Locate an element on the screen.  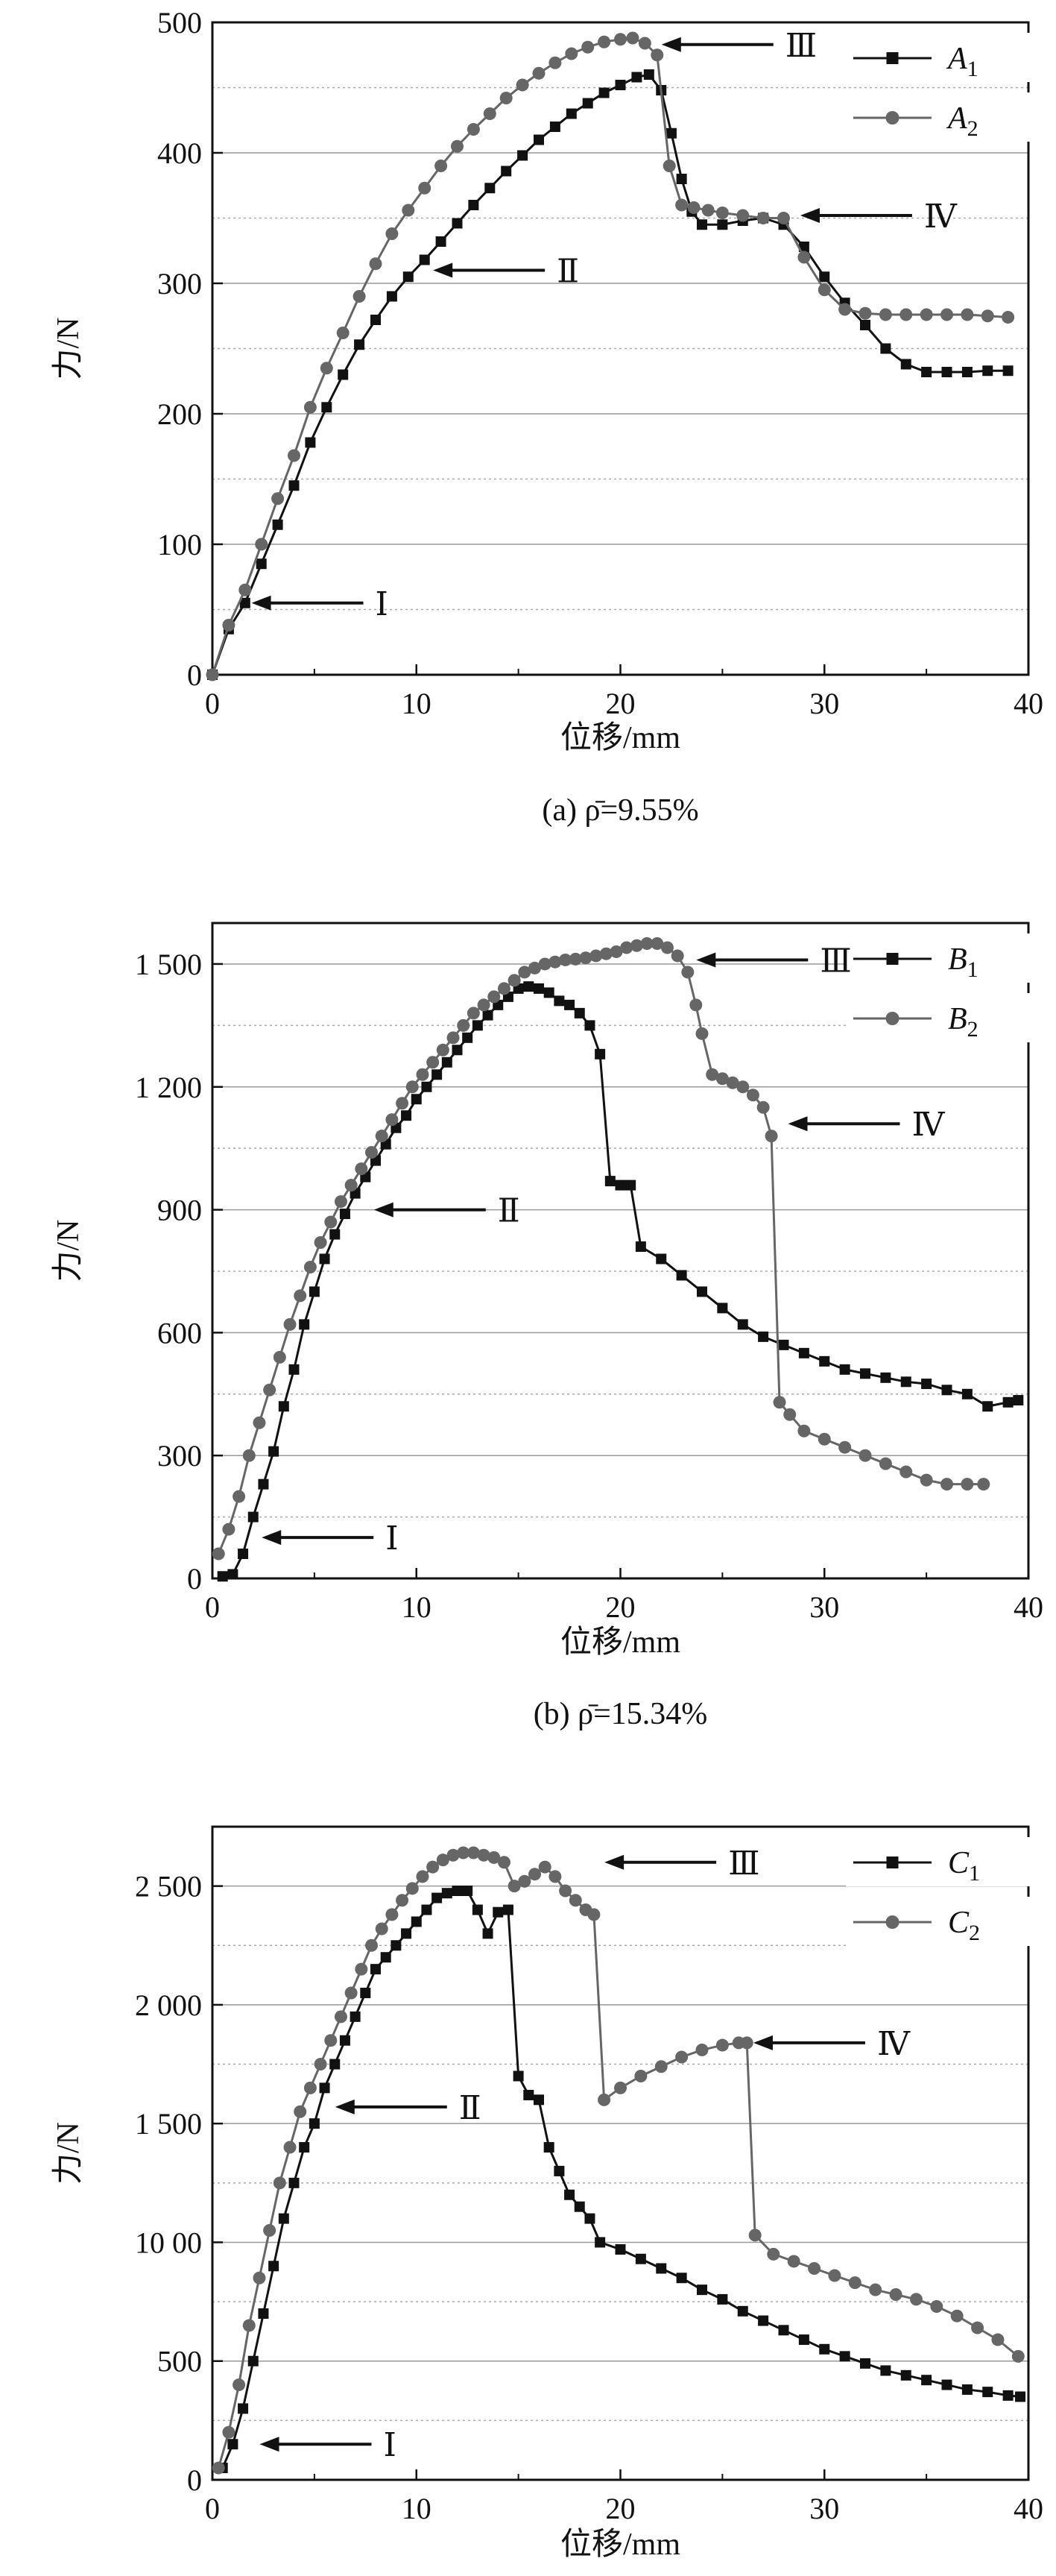
x-tick-label: 40 is located at coordinates (1028, 2508).